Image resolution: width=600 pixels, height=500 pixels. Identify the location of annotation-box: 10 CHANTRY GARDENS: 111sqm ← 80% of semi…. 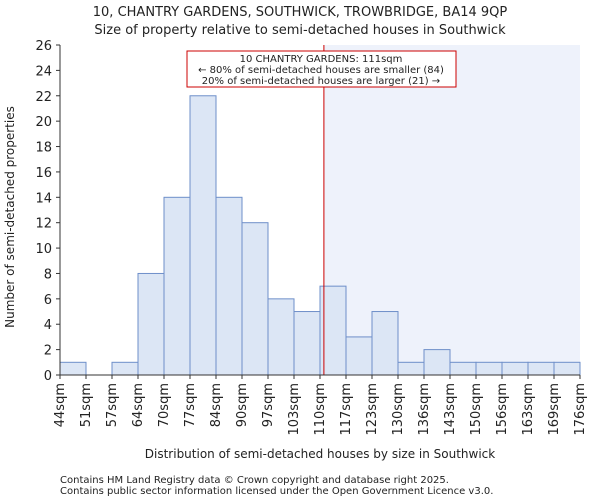
(321, 69).